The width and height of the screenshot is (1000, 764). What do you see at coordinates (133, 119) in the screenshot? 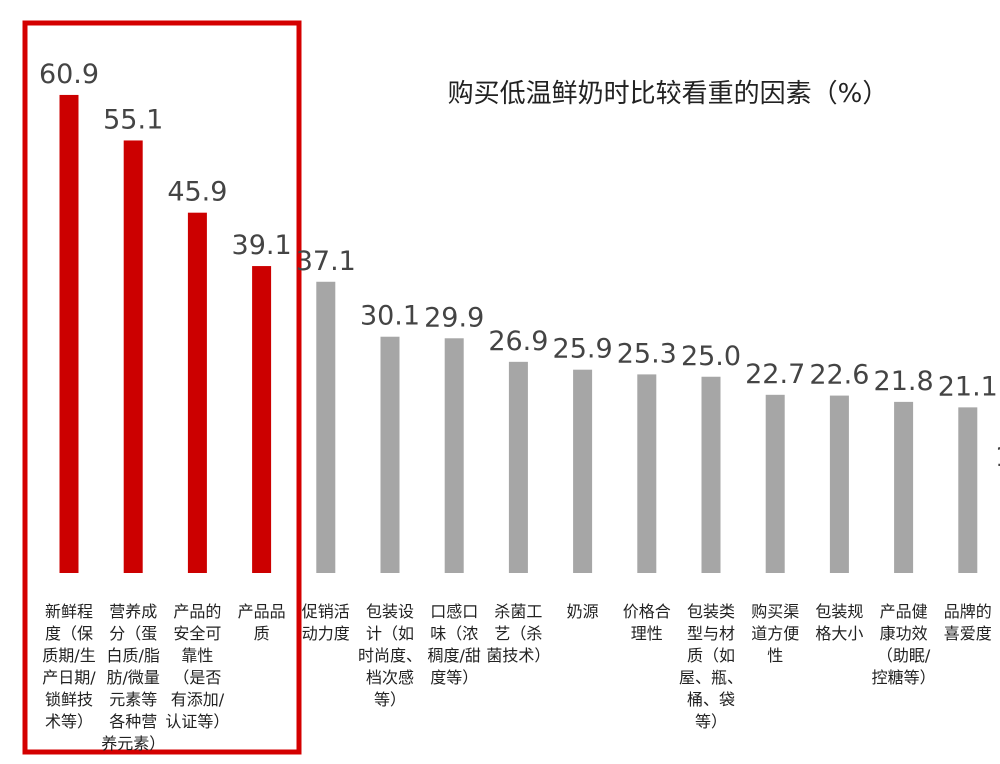
I see `value-label-2: 55.1` at bounding box center [133, 119].